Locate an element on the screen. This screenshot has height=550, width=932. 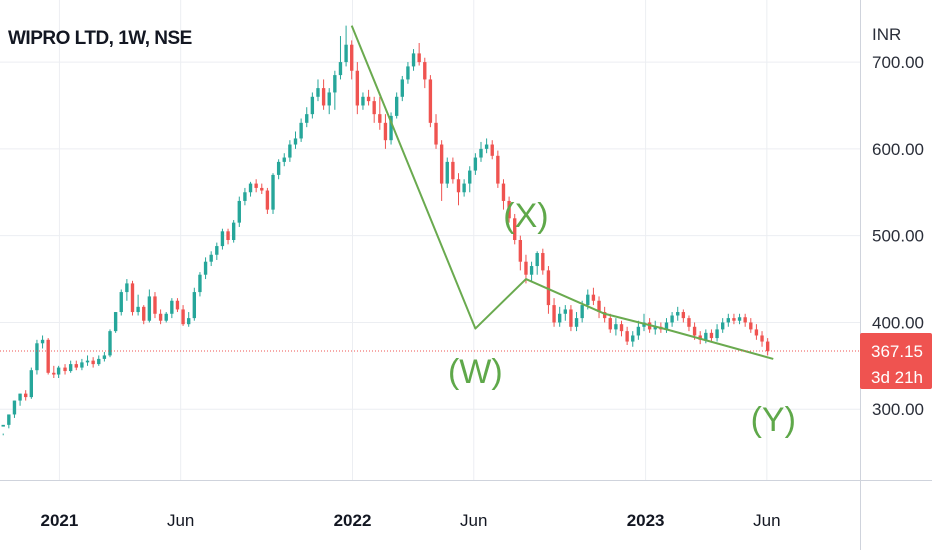
wave-label: (Y) is located at coordinates (773, 420).